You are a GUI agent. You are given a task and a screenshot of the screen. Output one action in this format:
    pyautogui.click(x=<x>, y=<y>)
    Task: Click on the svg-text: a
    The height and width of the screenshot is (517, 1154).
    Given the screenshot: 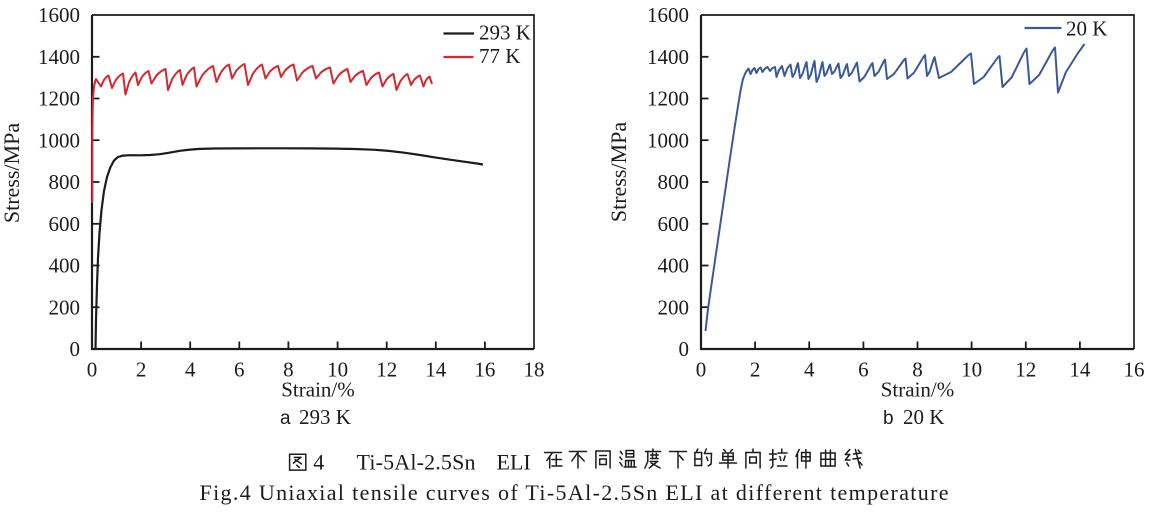 What is the action you would take?
    pyautogui.click(x=285, y=418)
    